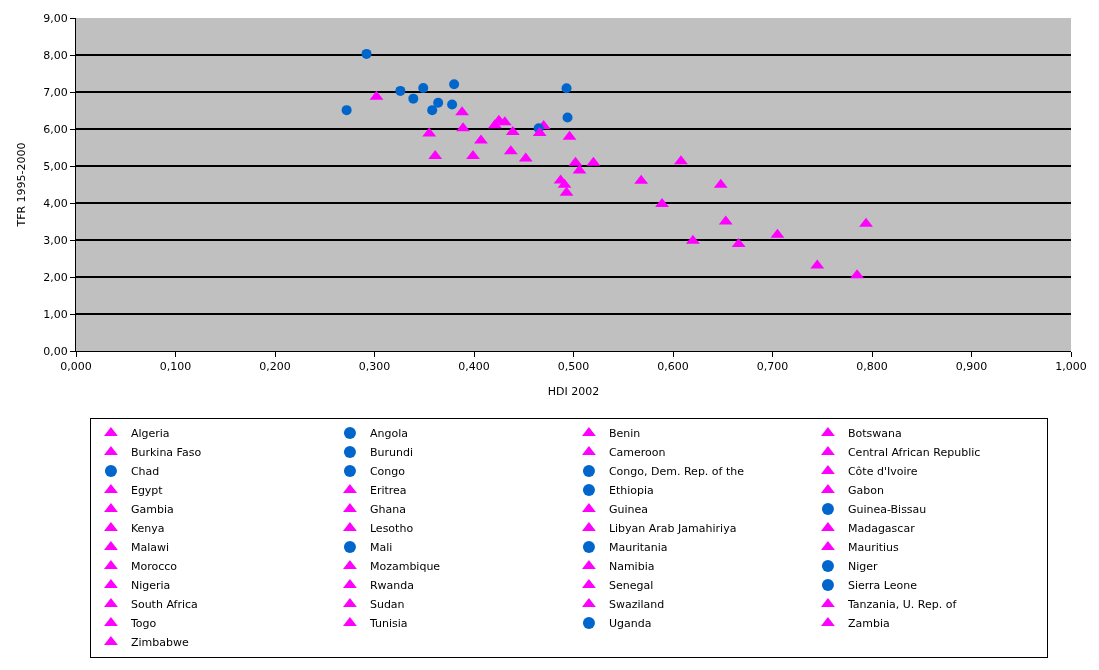  I want to click on y-tick-label: 4,00, so click(55, 203).